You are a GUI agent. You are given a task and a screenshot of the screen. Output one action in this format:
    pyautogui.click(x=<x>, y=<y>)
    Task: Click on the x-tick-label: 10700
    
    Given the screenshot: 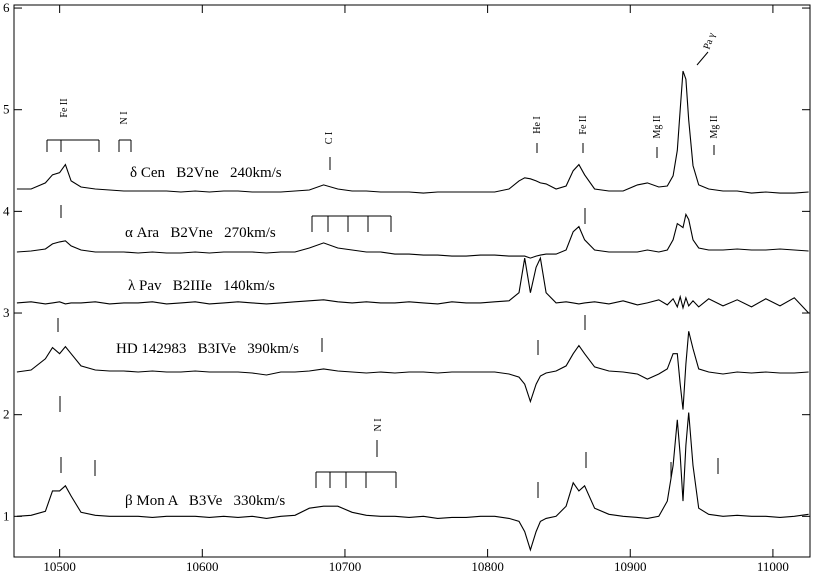 What is the action you would take?
    pyautogui.click(x=345, y=566)
    